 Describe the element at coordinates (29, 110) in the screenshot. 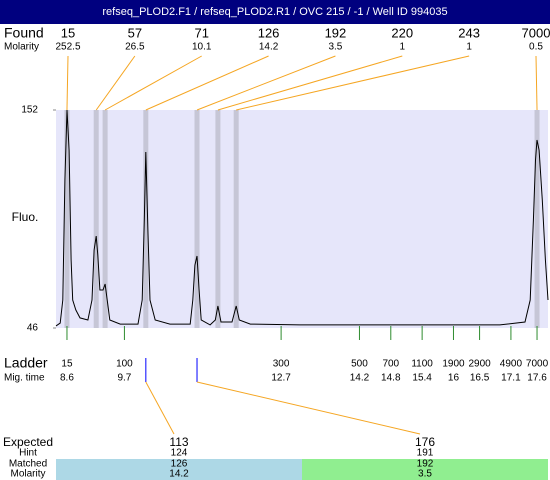

I see `y-tick-label: 152` at that location.